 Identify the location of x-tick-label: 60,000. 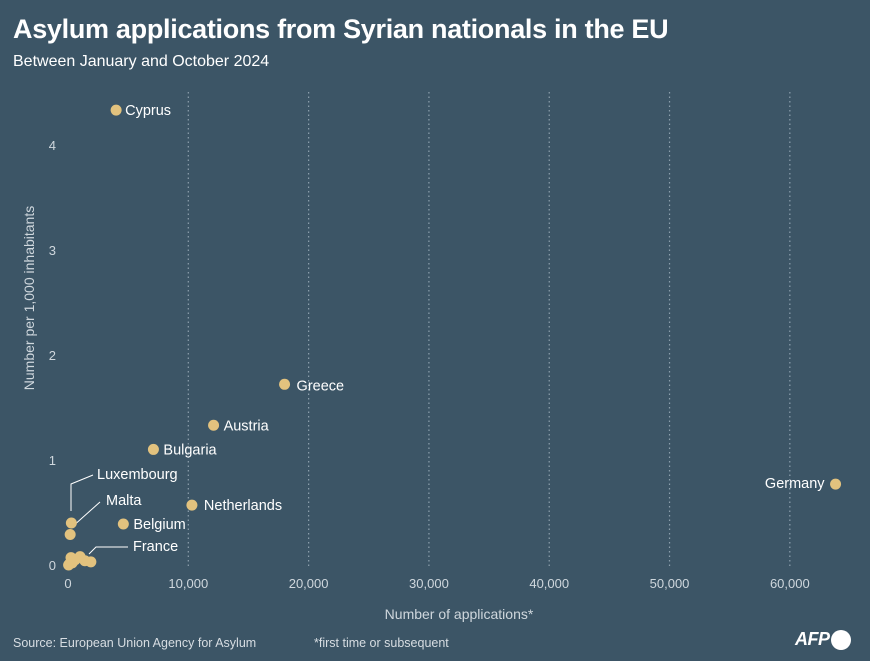
(790, 583).